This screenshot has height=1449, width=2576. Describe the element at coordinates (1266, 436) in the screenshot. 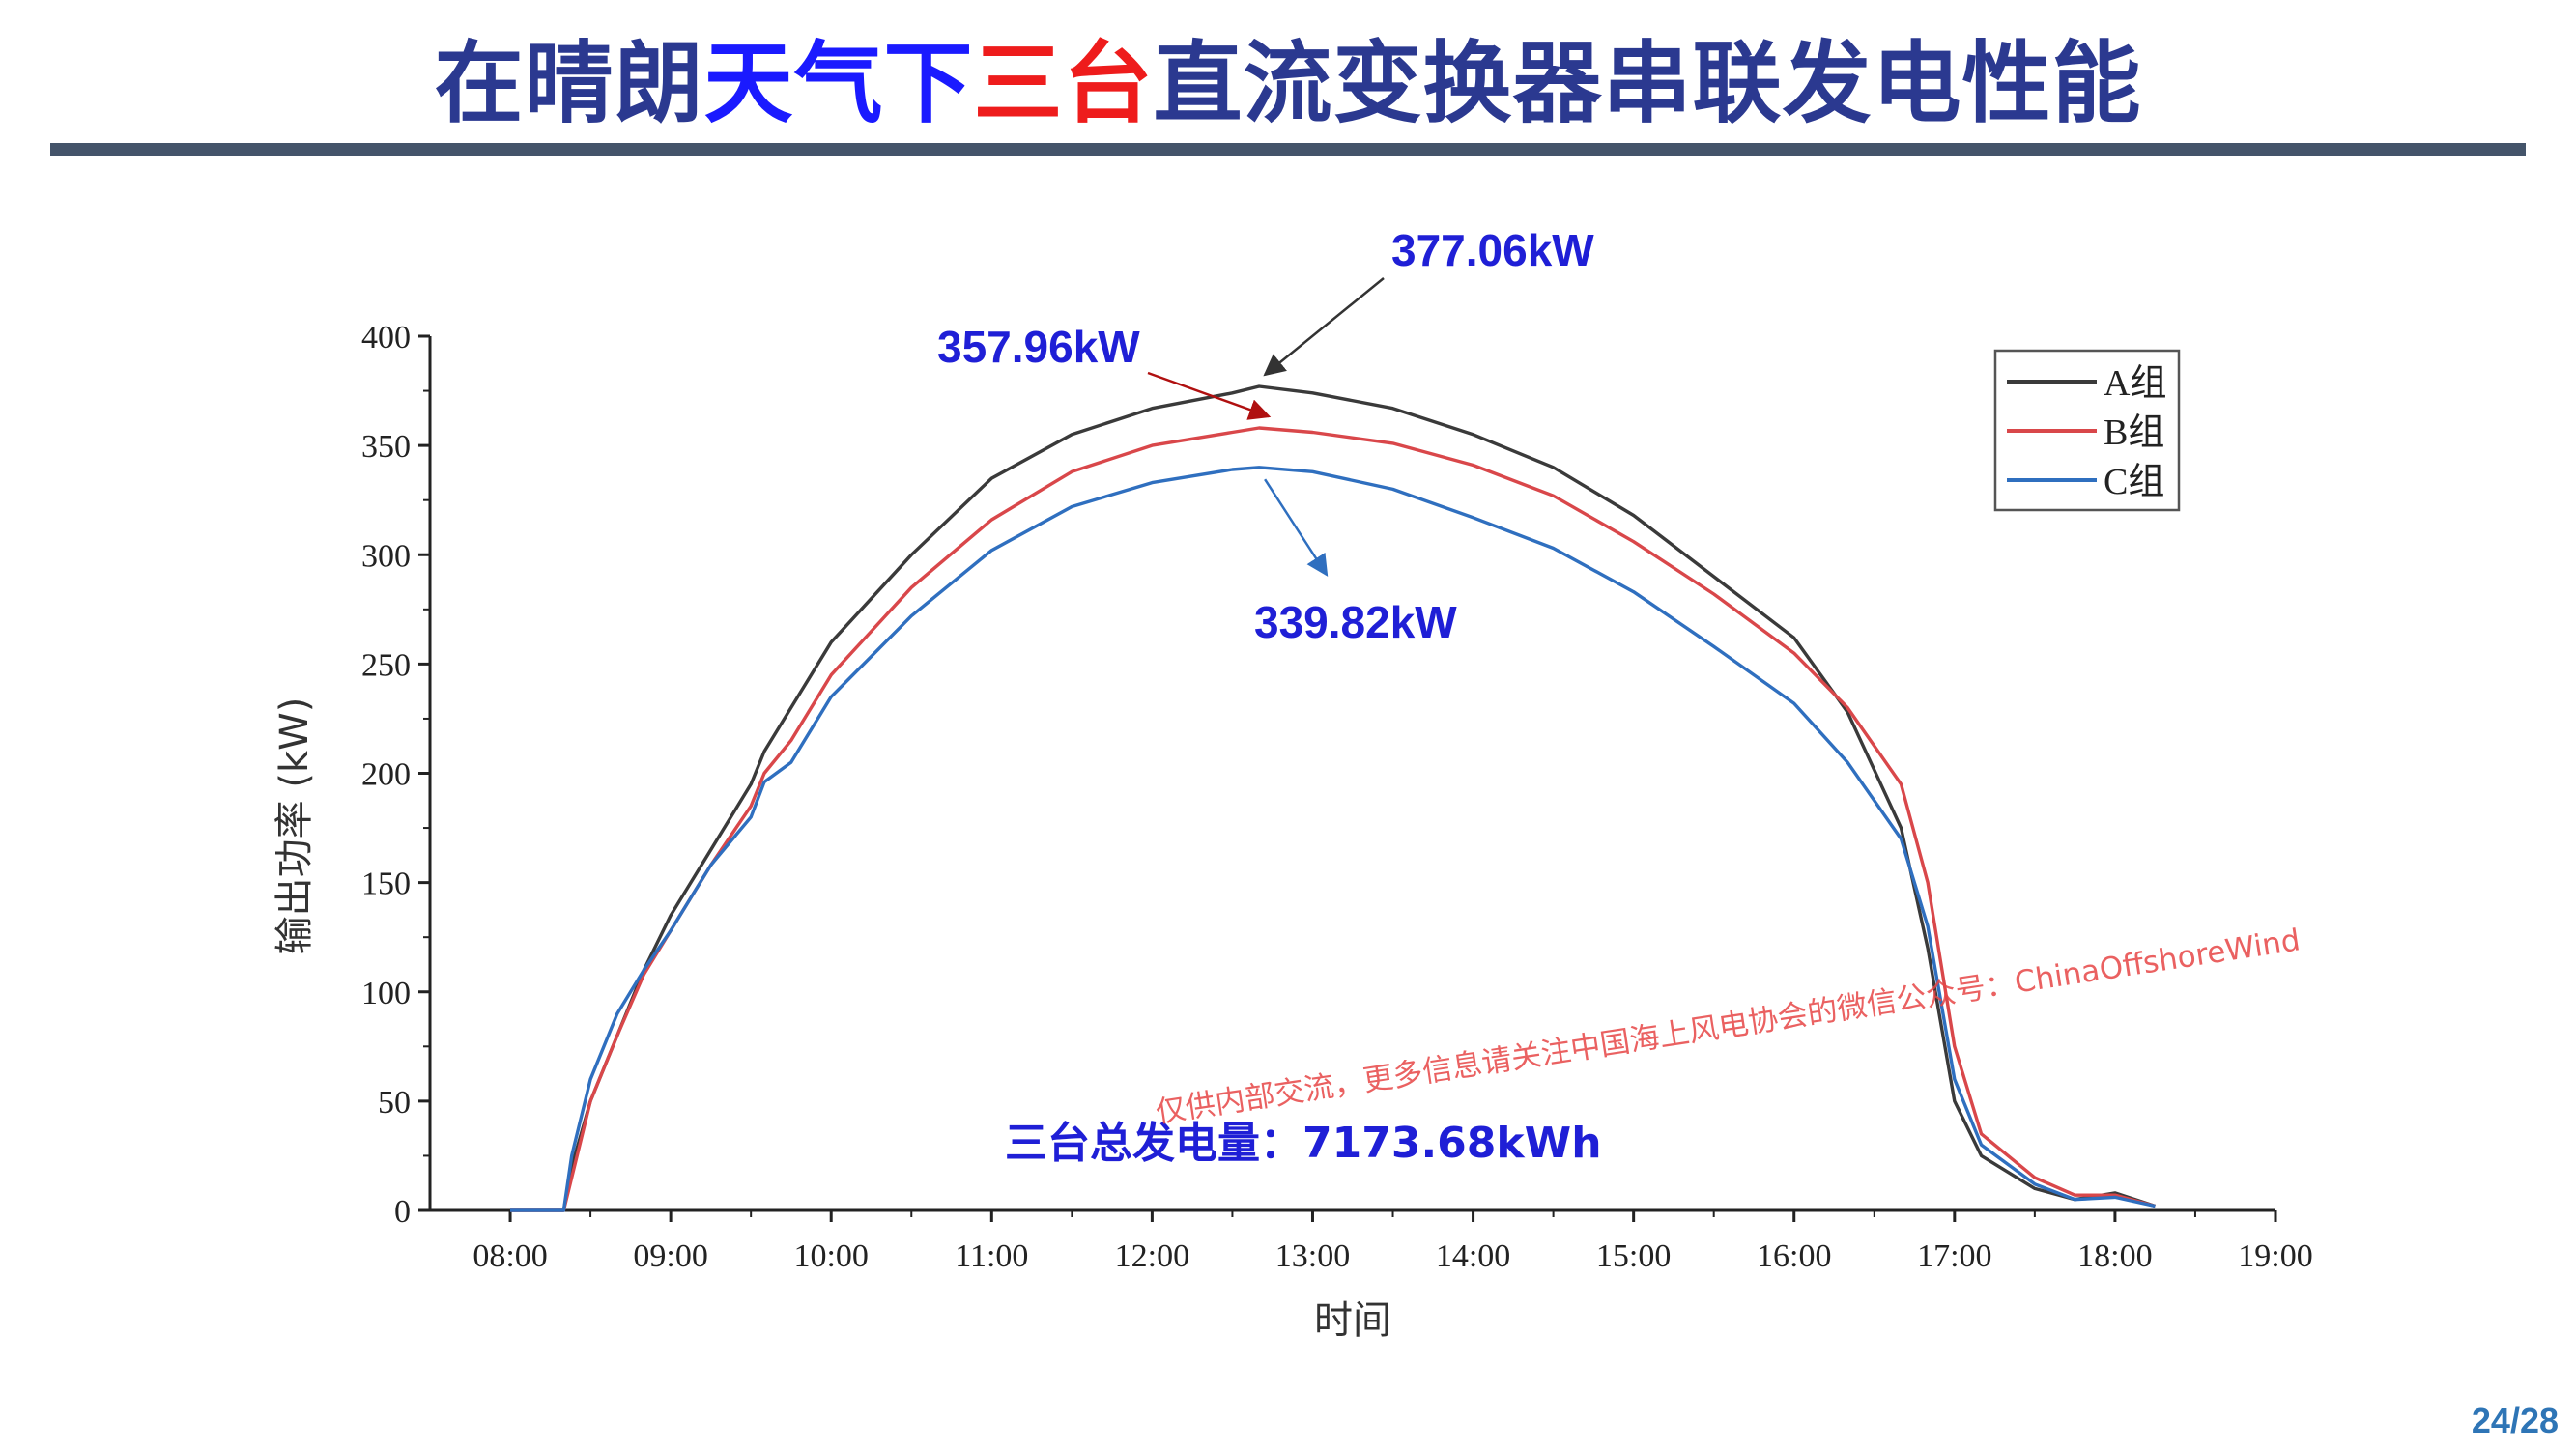

I see `annotations: 377.06kW 357.96kW 339.82kW` at that location.